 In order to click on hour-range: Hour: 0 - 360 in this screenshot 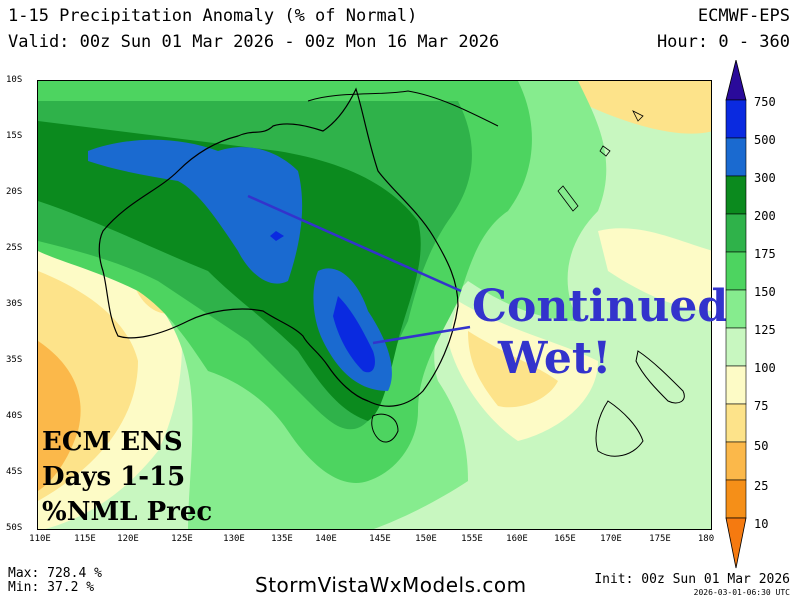, I will do `click(723, 42)`.